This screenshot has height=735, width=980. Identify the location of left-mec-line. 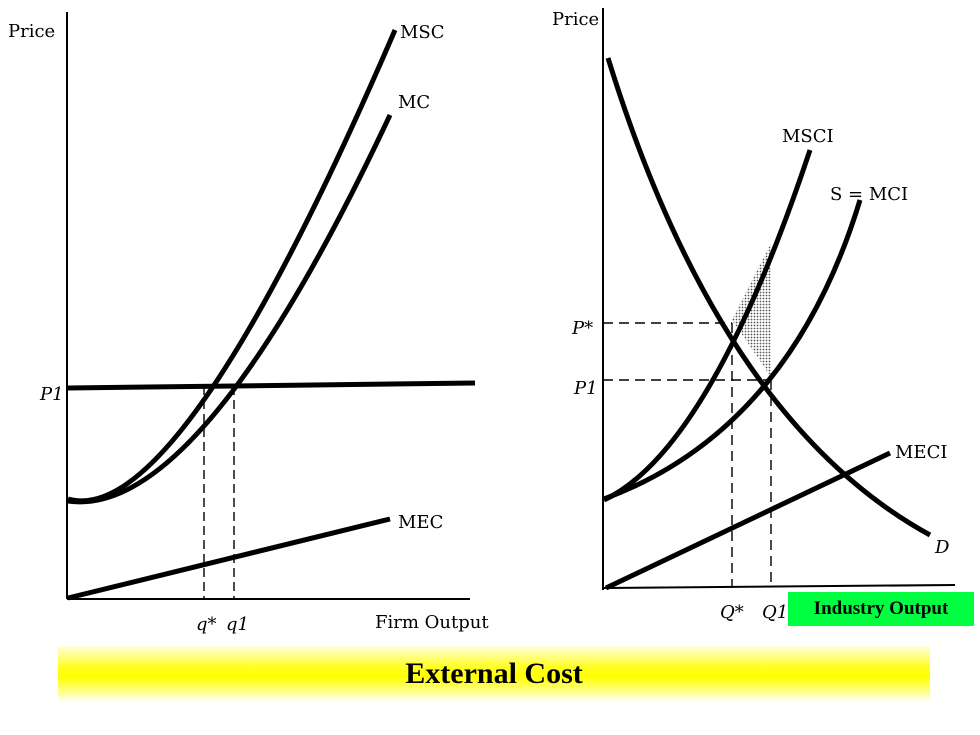
(229, 558).